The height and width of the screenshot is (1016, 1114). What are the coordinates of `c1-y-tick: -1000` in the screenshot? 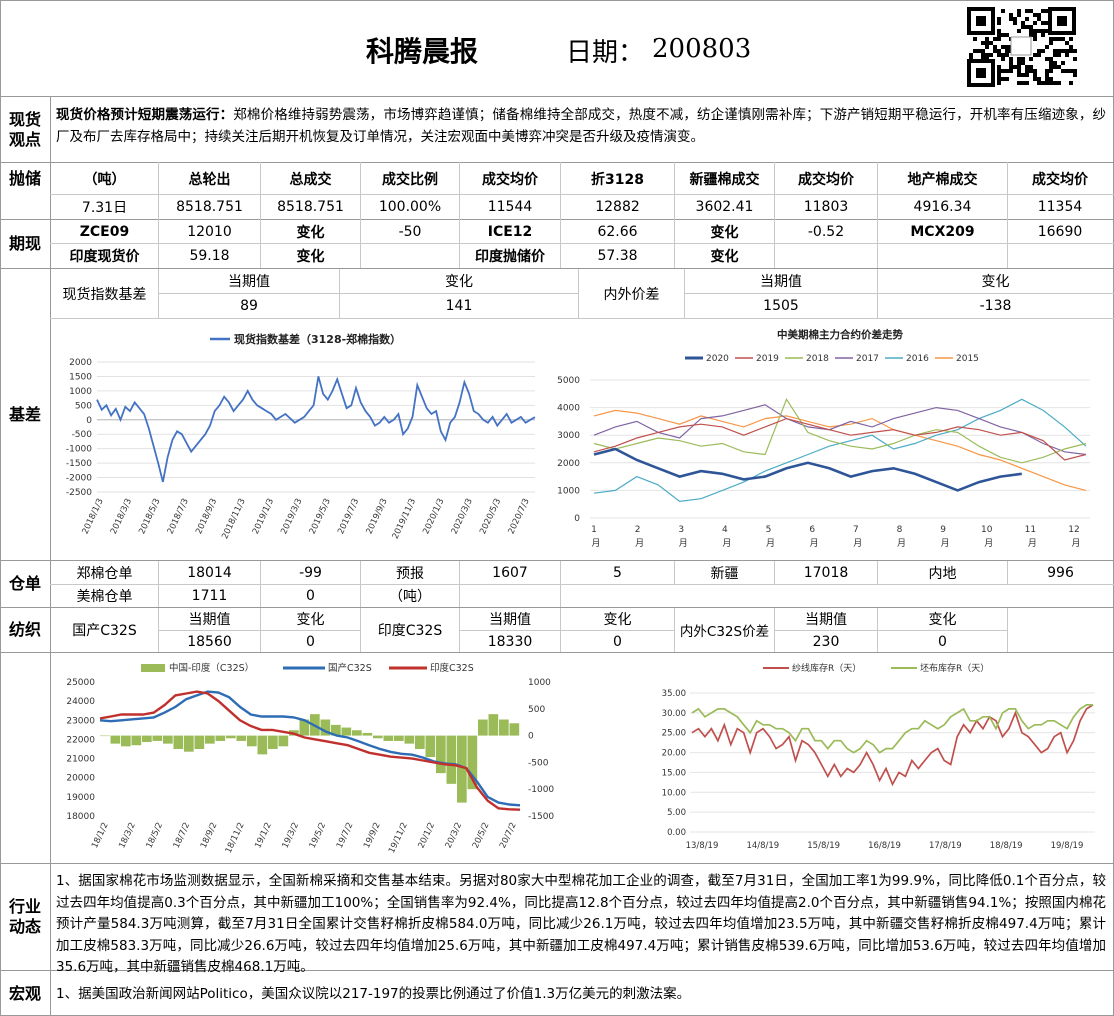 It's located at (79, 450).